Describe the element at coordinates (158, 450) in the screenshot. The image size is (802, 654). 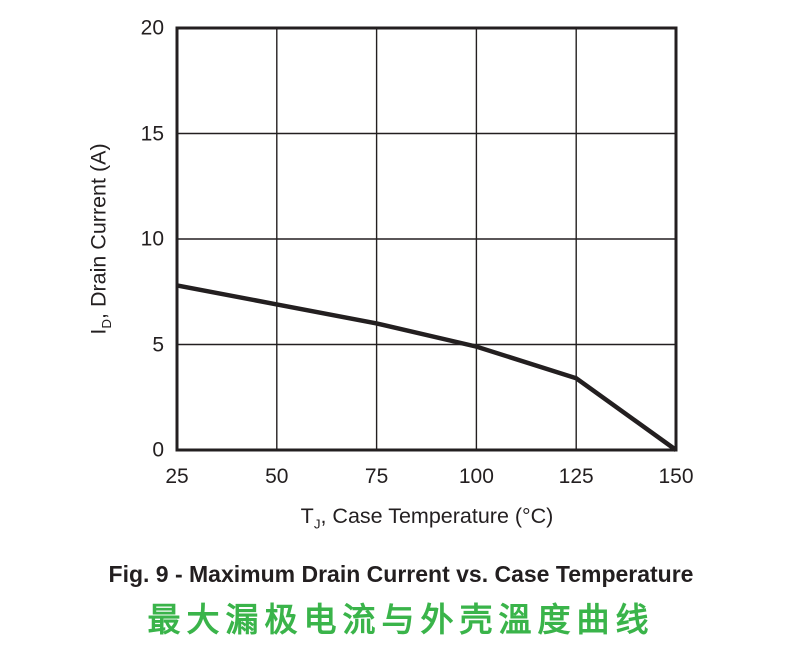
I see `y-tick-label: 0` at that location.